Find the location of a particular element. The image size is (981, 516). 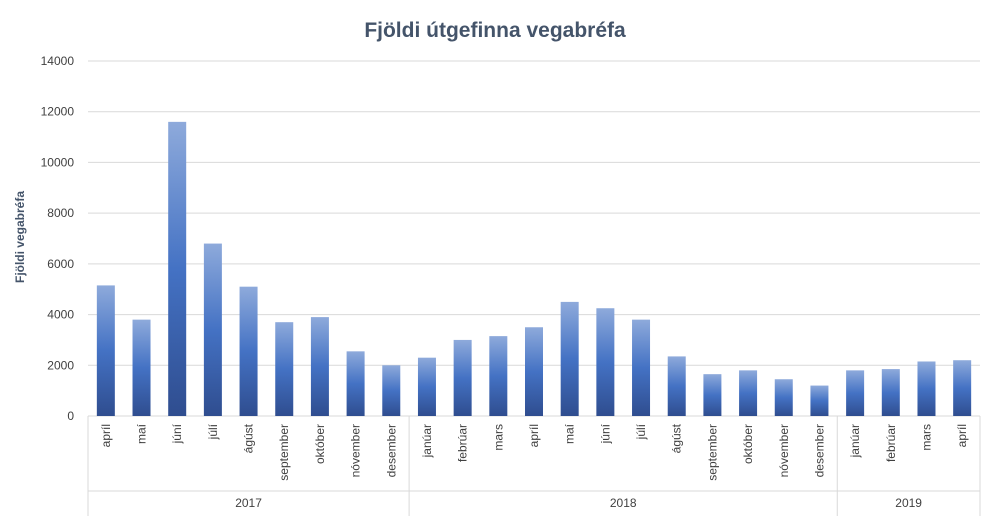

chart-title: Fjöldi útgefinna vegabréfa is located at coordinates (495, 30).